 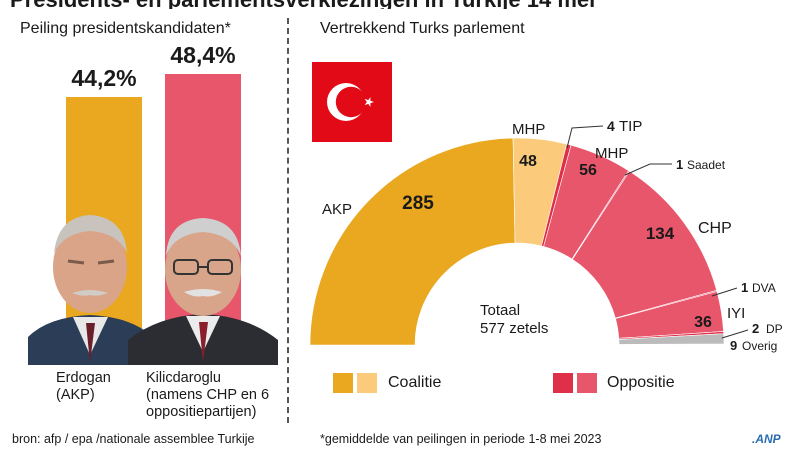 What do you see at coordinates (588, 170) in the screenshot?
I see `value-label-mhp-opposition: 56` at bounding box center [588, 170].